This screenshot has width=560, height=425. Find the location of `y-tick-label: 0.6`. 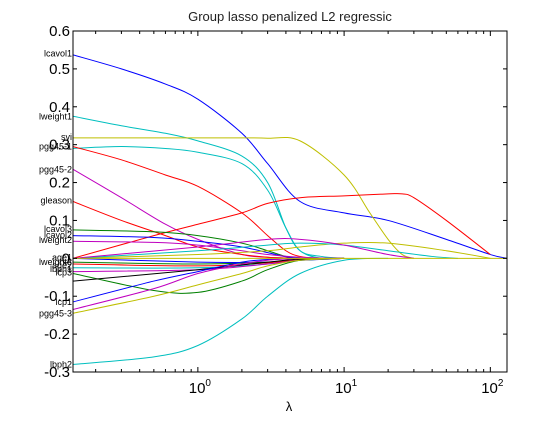

y-tick-label: 0.6 is located at coordinates (59, 31).